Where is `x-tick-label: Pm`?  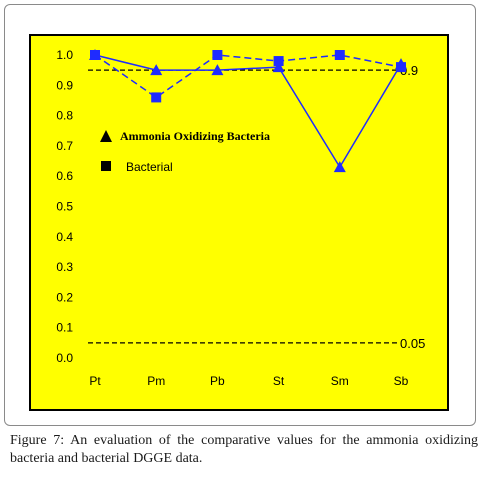 x-tick-label: Pm is located at coordinates (156, 381).